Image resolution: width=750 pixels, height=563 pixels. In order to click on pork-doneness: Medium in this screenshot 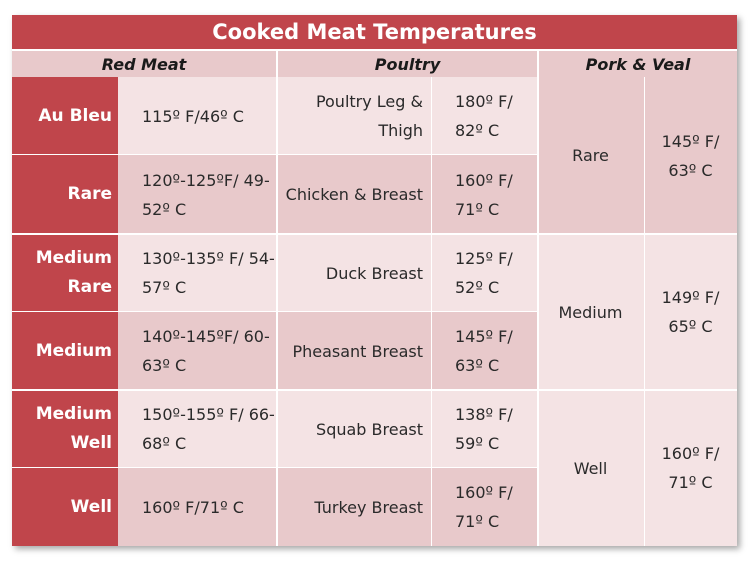, I will do `click(590, 312)`.